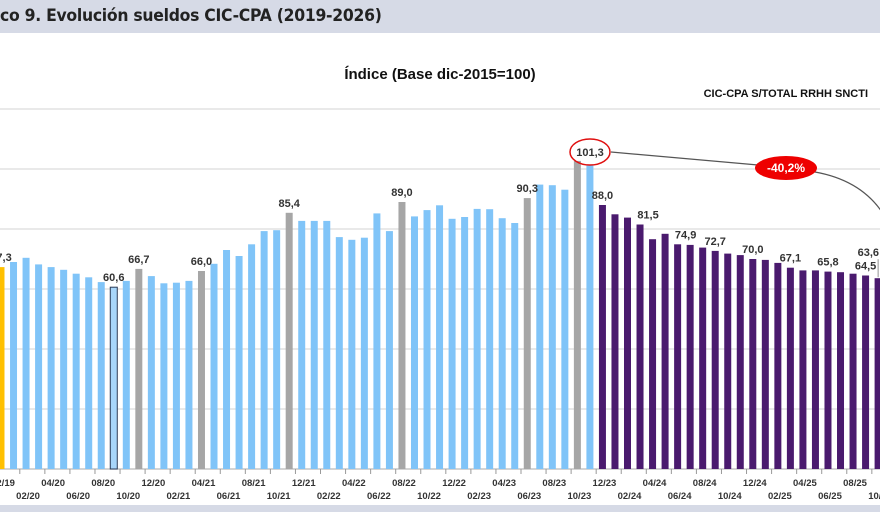 Image resolution: width=880 pixels, height=512 pixels. Describe the element at coordinates (76, 371) in the screenshot. I see `bar-06/20` at that location.